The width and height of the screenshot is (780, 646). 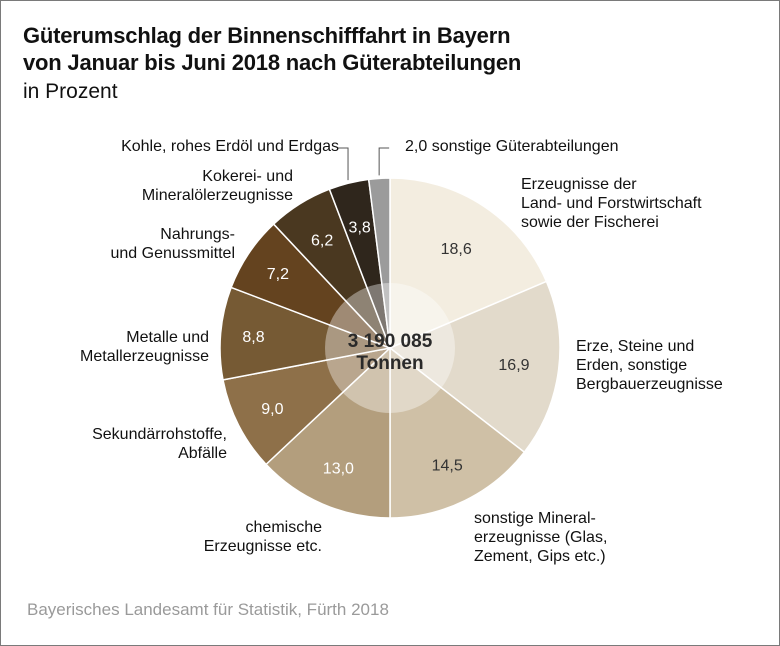 I want to click on label-line: Bergbauerzeugnisse, so click(x=649, y=384).